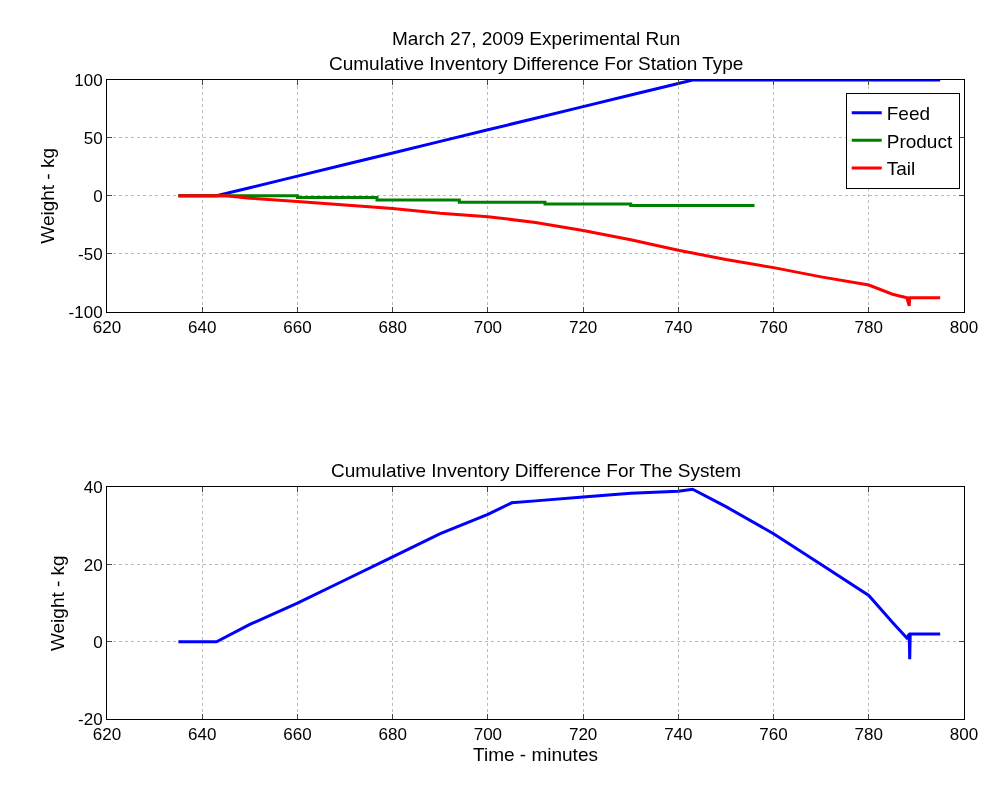 The height and width of the screenshot is (794, 1002). I want to click on y-tick-label: 40, so click(93, 488).